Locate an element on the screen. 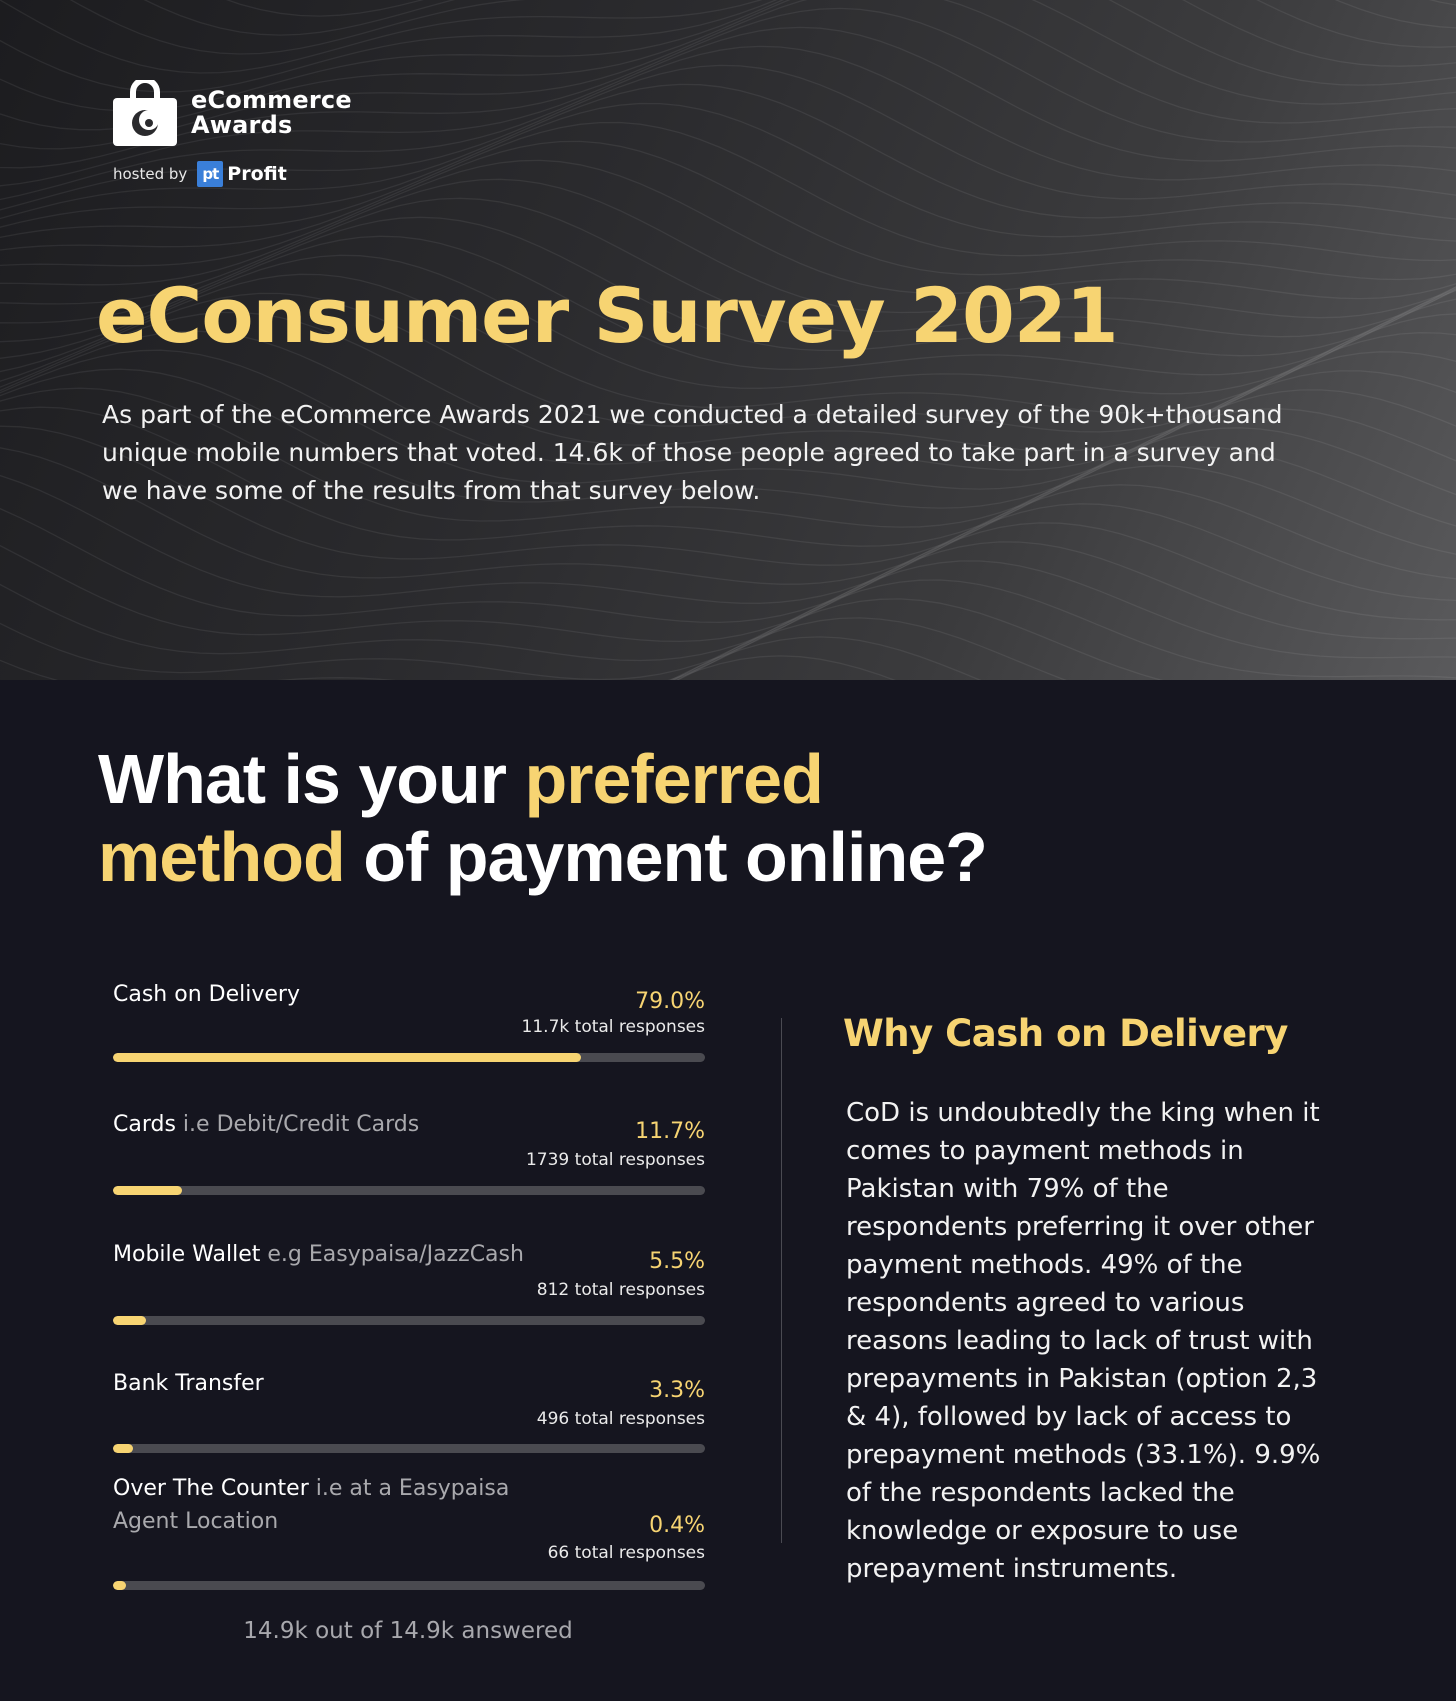  bar-label: Cards i.e Debit/Credit Cards is located at coordinates (266, 1124).